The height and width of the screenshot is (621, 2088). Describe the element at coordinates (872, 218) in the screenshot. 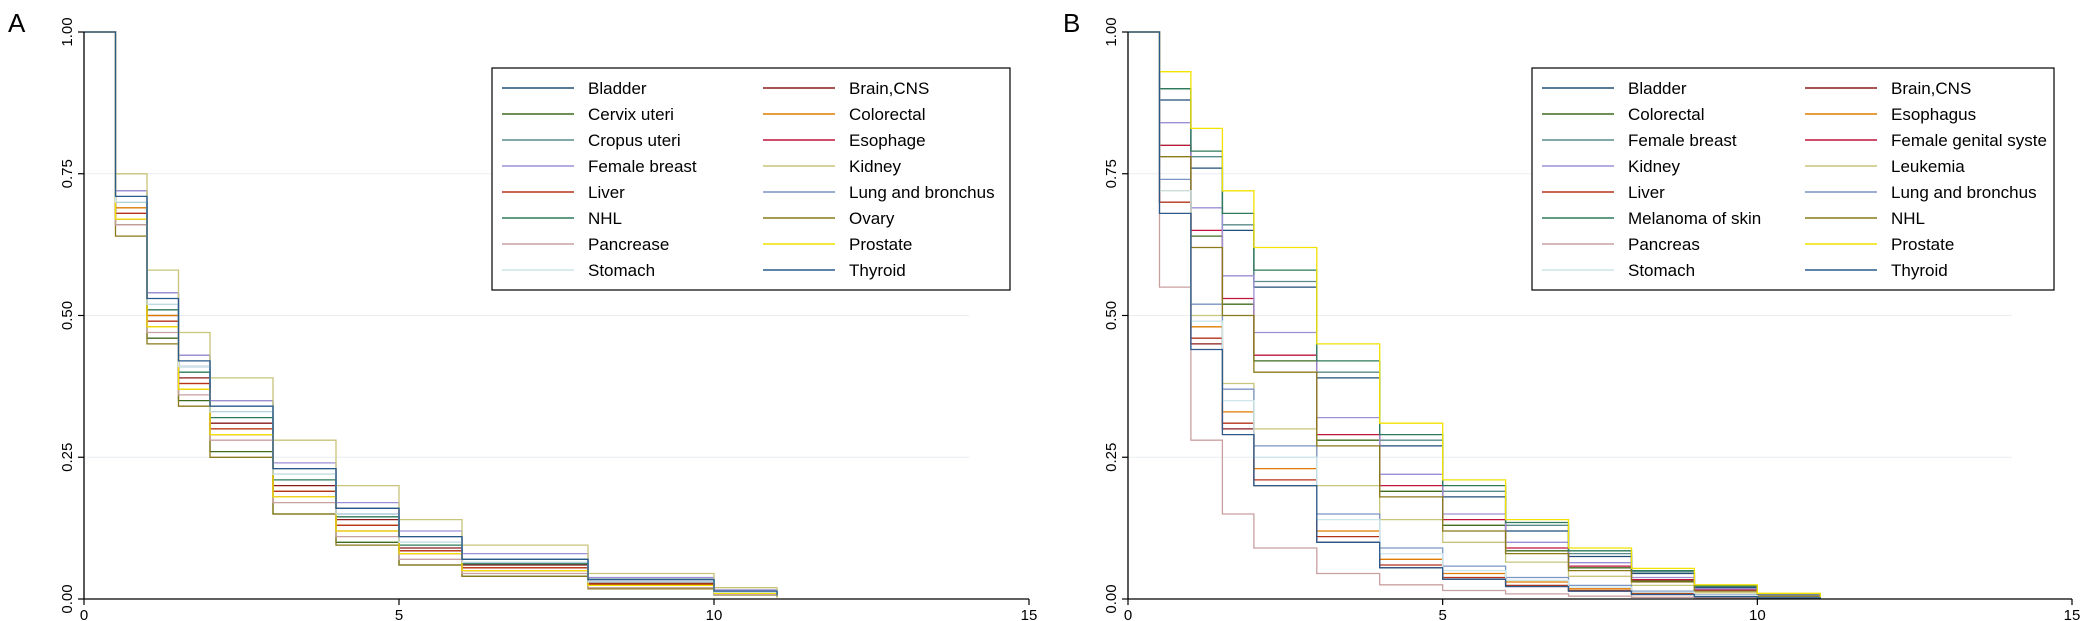

I see `legend-entry: Ovary` at that location.